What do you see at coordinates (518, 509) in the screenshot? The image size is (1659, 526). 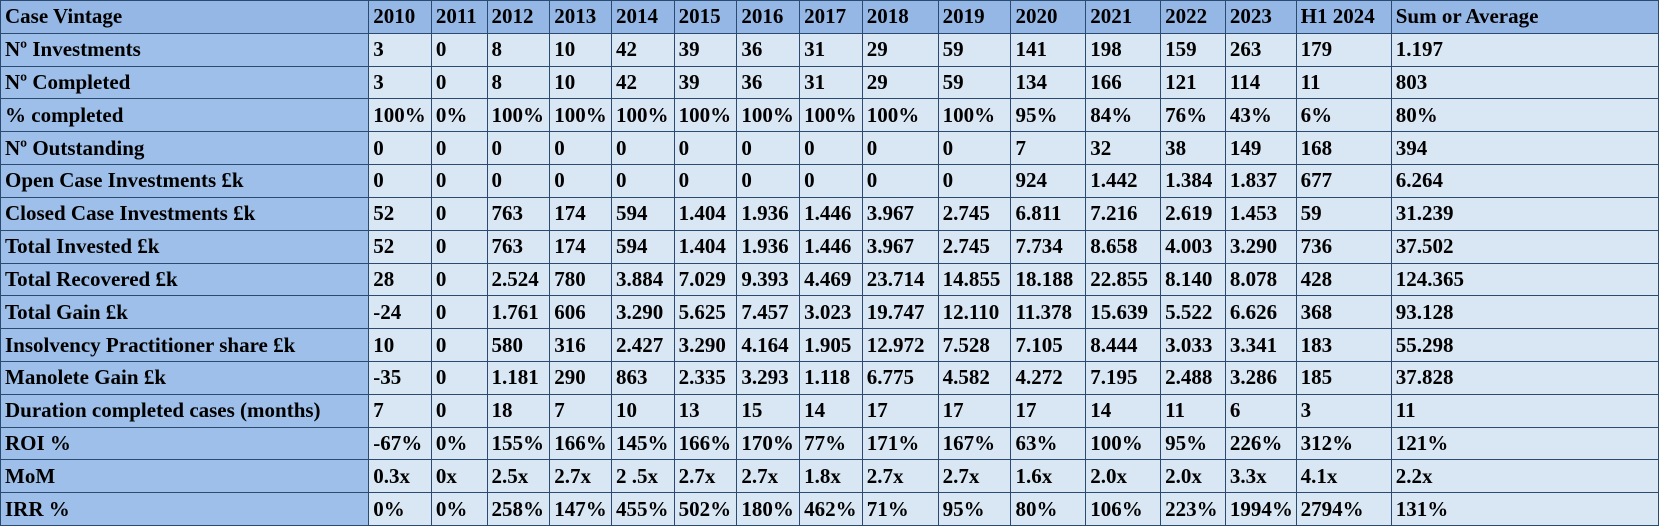 I see `table-cell: 258%` at bounding box center [518, 509].